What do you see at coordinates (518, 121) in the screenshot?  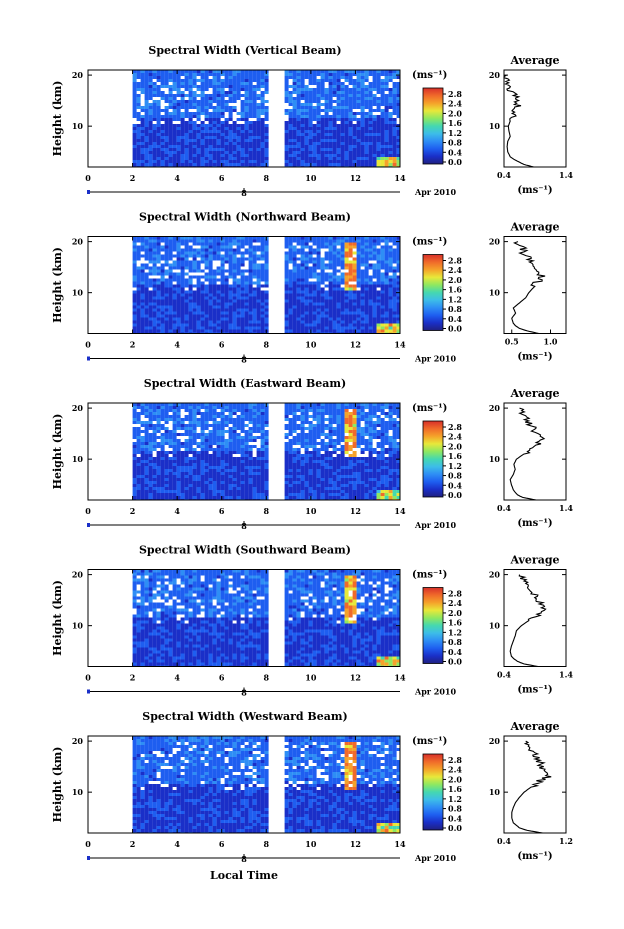 I see `profile-line` at bounding box center [518, 121].